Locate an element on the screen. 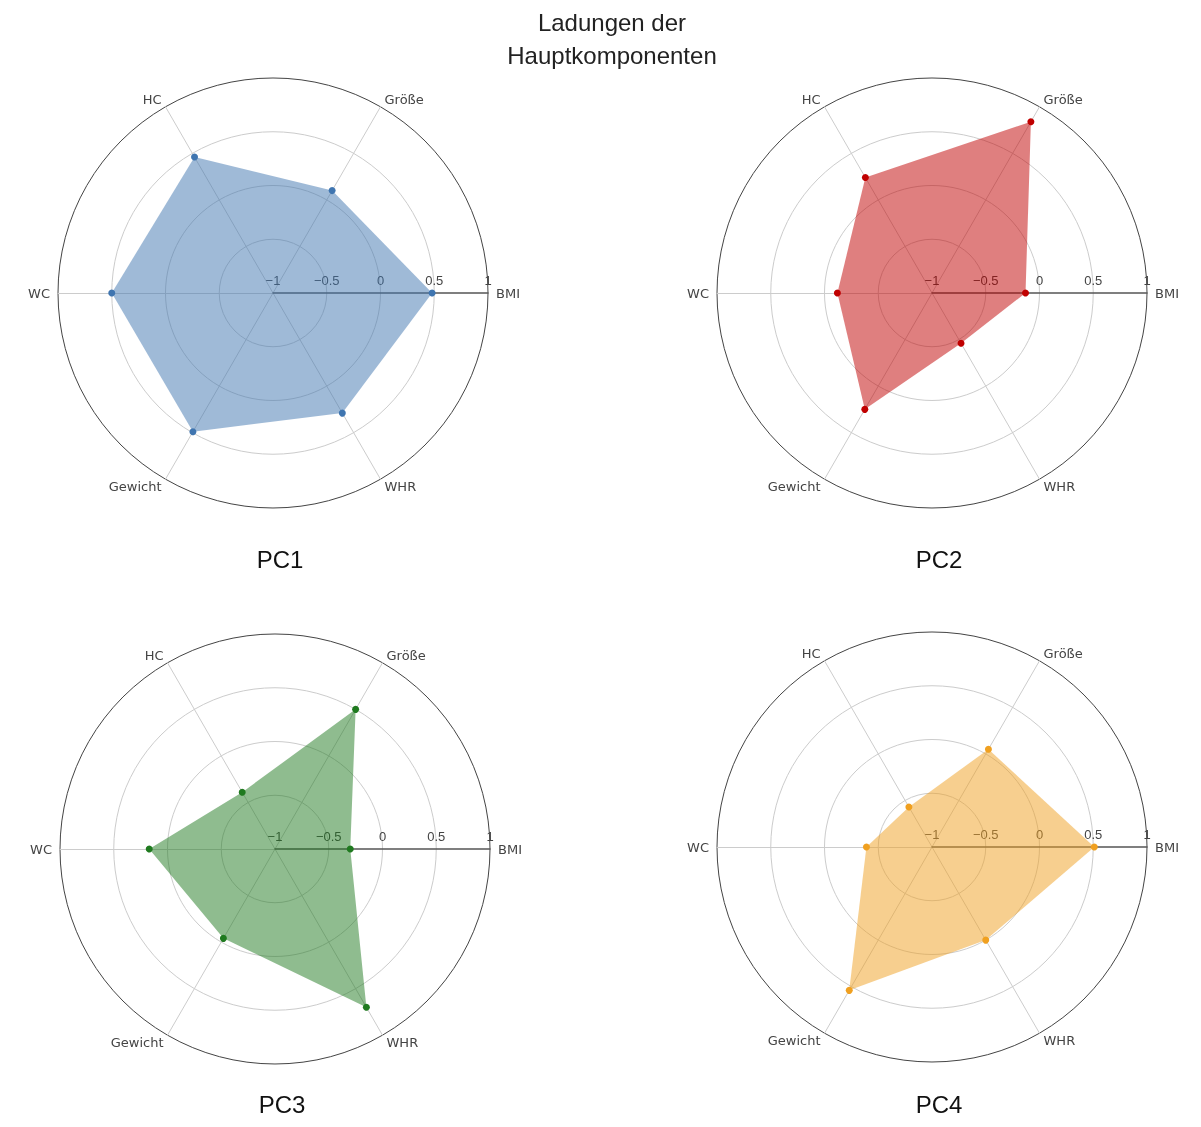 The image size is (1201, 1127). text: PC1 is located at coordinates (280, 559).